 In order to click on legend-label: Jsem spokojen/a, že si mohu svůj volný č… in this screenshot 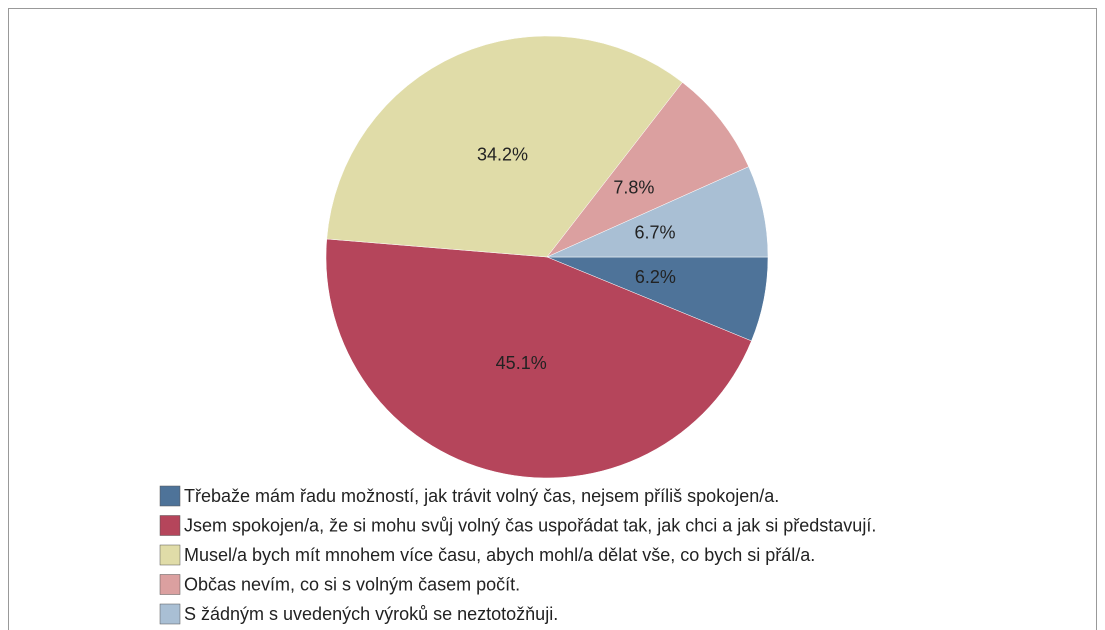, I will do `click(530, 525)`.